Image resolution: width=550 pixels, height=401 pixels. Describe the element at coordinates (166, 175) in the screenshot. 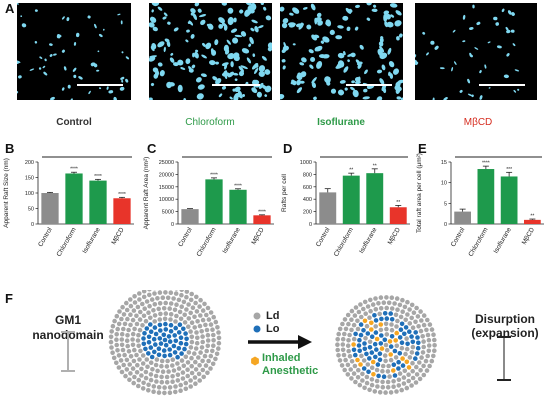

I see `y-tick-label: 20000` at that location.